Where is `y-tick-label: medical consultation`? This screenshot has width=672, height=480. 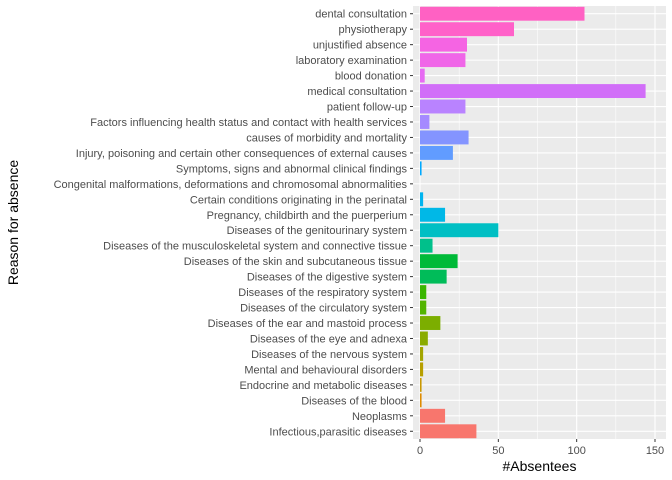 y-tick-label: medical consultation is located at coordinates (357, 92).